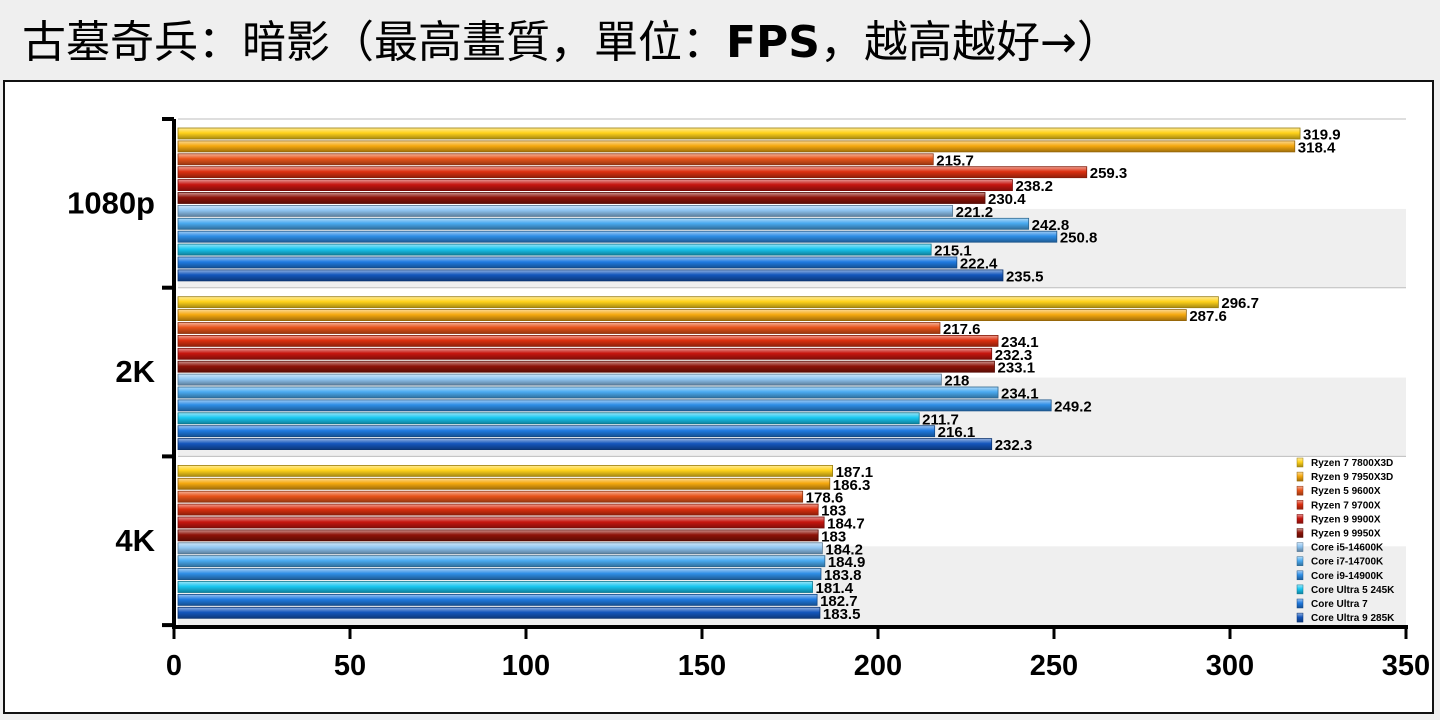 This screenshot has height=720, width=1440. Describe the element at coordinates (842, 614) in the screenshot. I see `data-label: 183.5` at that location.